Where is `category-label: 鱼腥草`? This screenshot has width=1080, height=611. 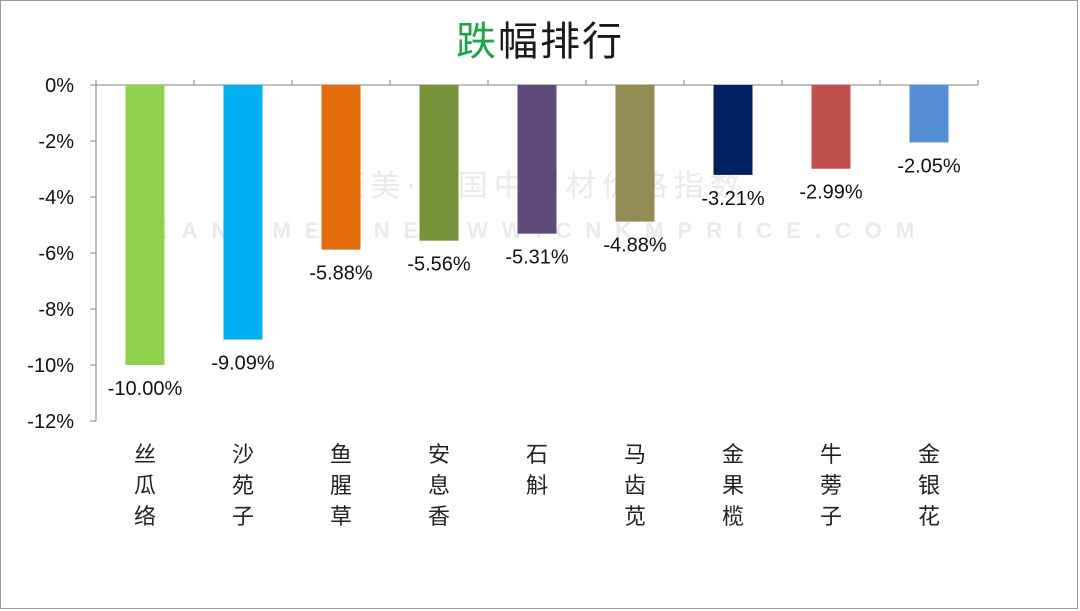 category-label: 鱼腥草 is located at coordinates (341, 486).